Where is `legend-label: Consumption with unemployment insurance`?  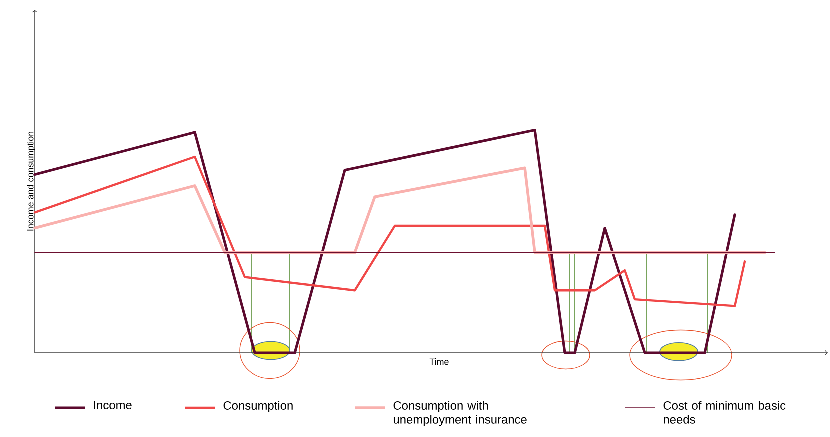
legend-label: Consumption with unemployment insurance is located at coordinates (460, 413).